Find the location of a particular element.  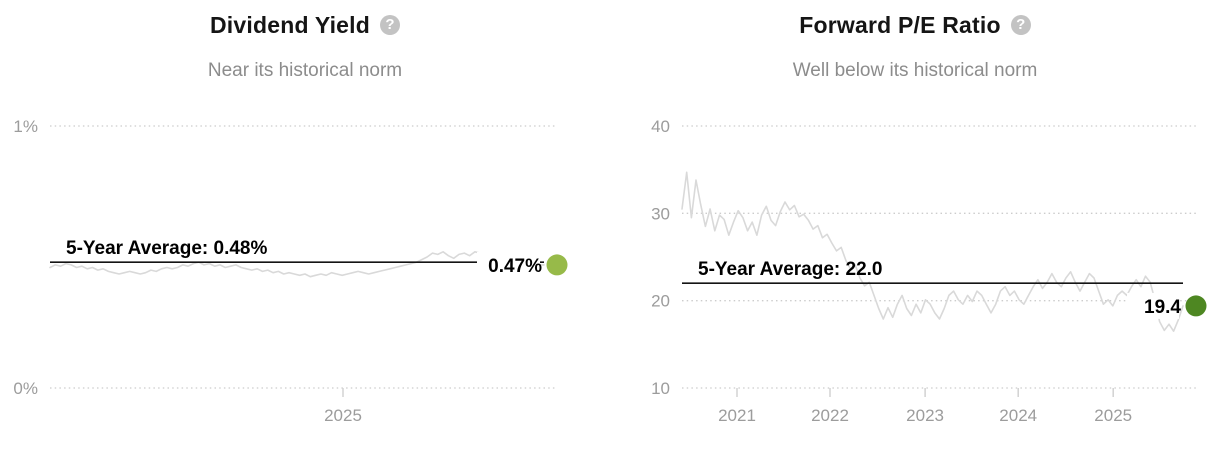

x-axis-label: 2023 is located at coordinates (925, 415).